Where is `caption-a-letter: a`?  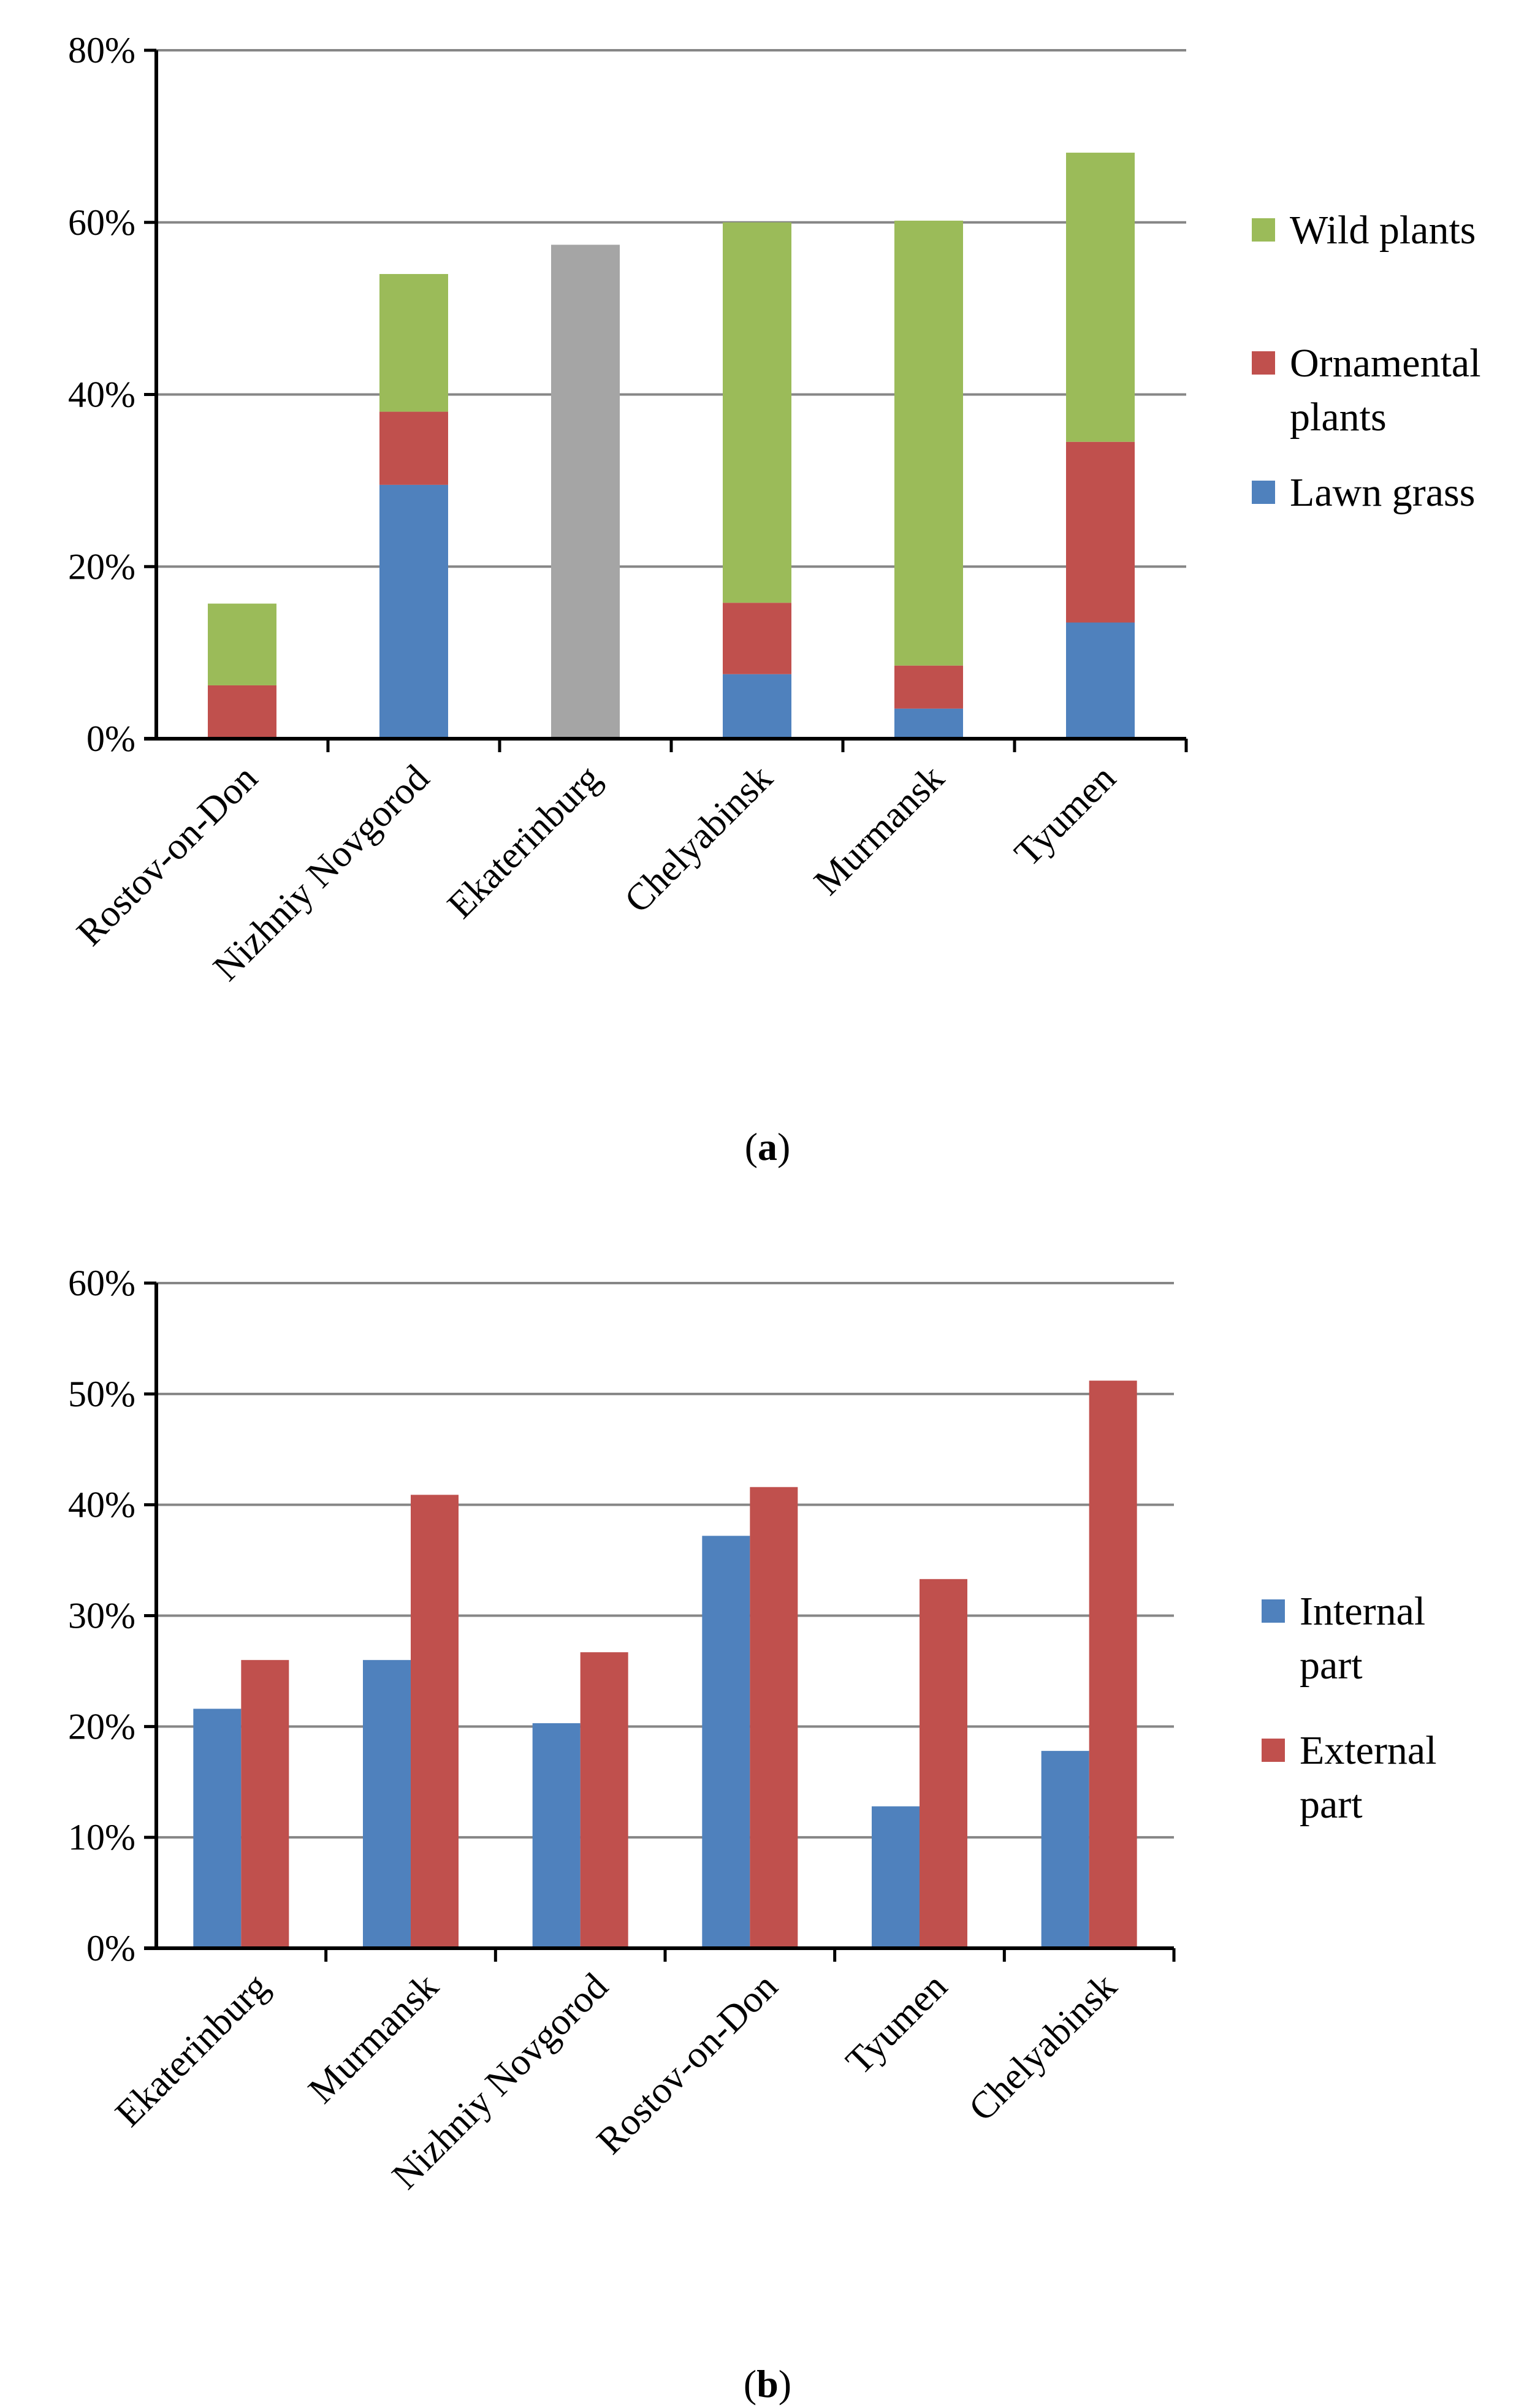
caption-a-letter: a is located at coordinates (767, 1146).